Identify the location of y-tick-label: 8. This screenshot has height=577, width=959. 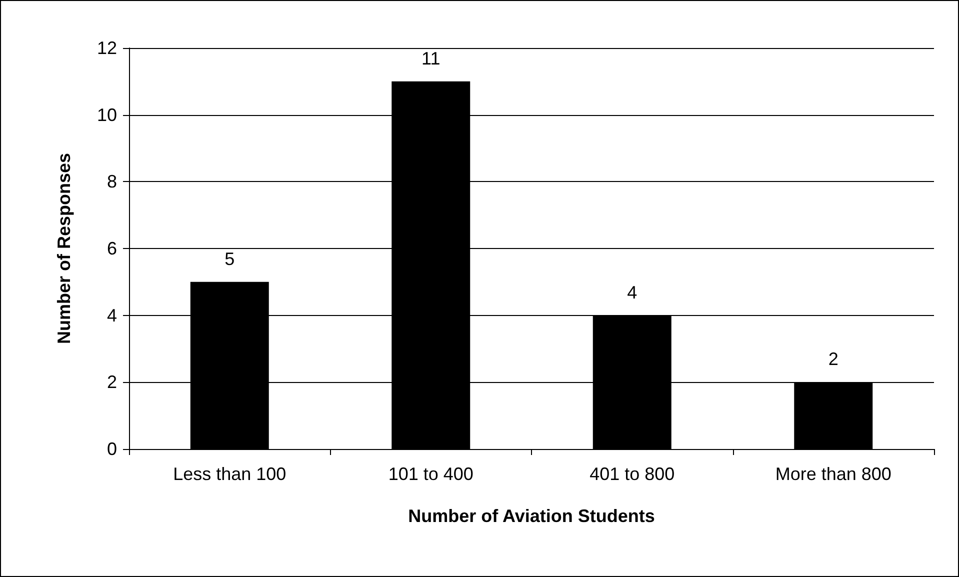
(111, 182).